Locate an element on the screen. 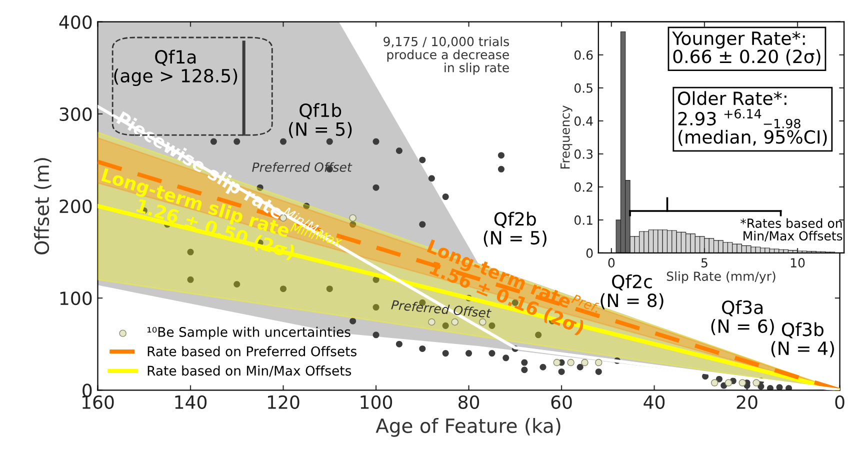 This screenshot has height=465, width=850. y-tick-label: 300 is located at coordinates (76, 114).